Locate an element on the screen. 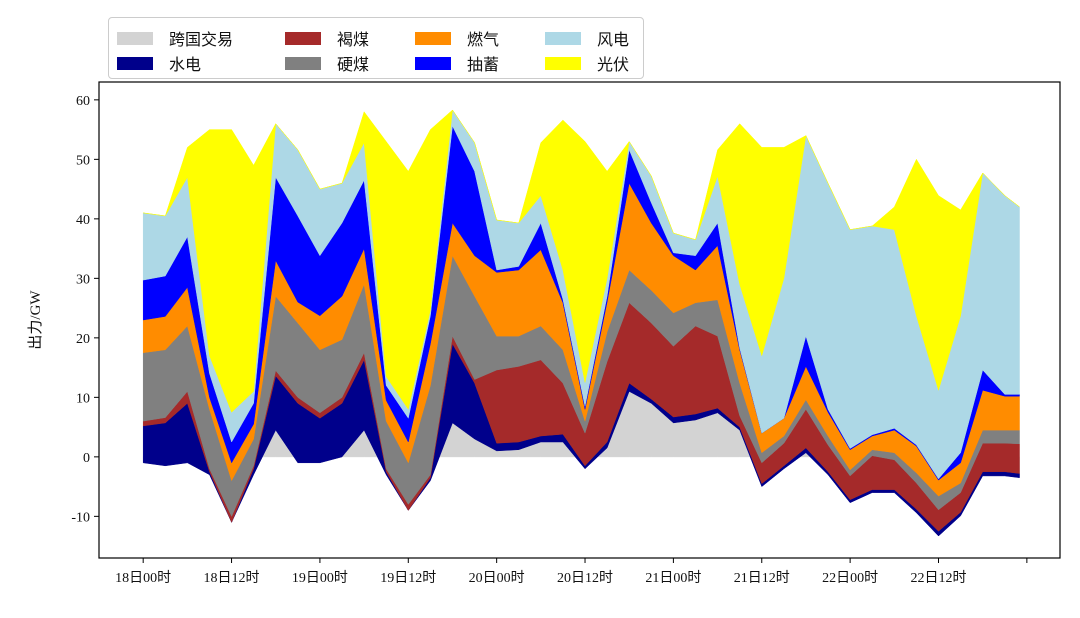 Image resolution: width=1080 pixels, height=618 pixels. y-tick-label: 0 is located at coordinates (86, 458).